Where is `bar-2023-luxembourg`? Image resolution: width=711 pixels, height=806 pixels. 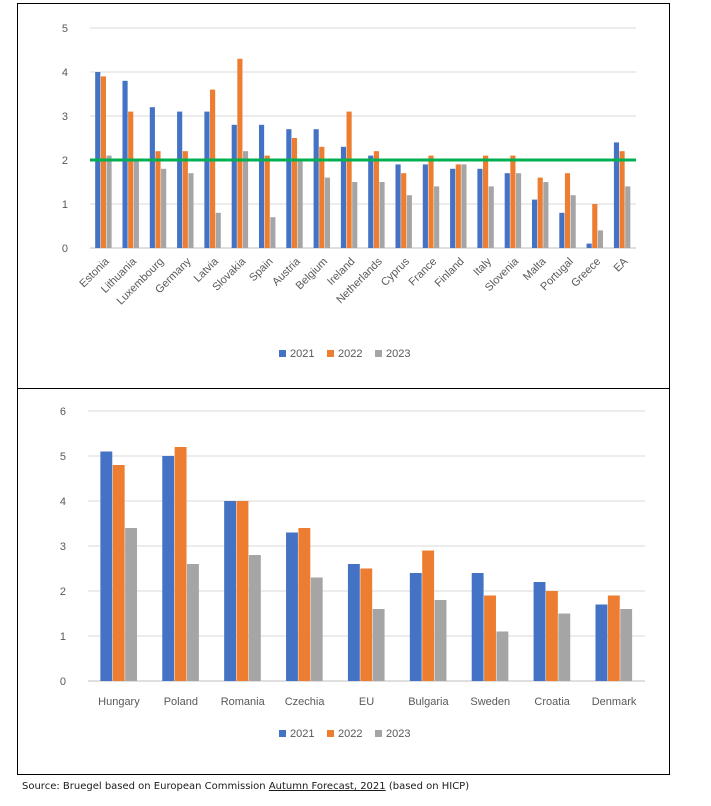
bar-2023-luxembourg is located at coordinates (164, 208).